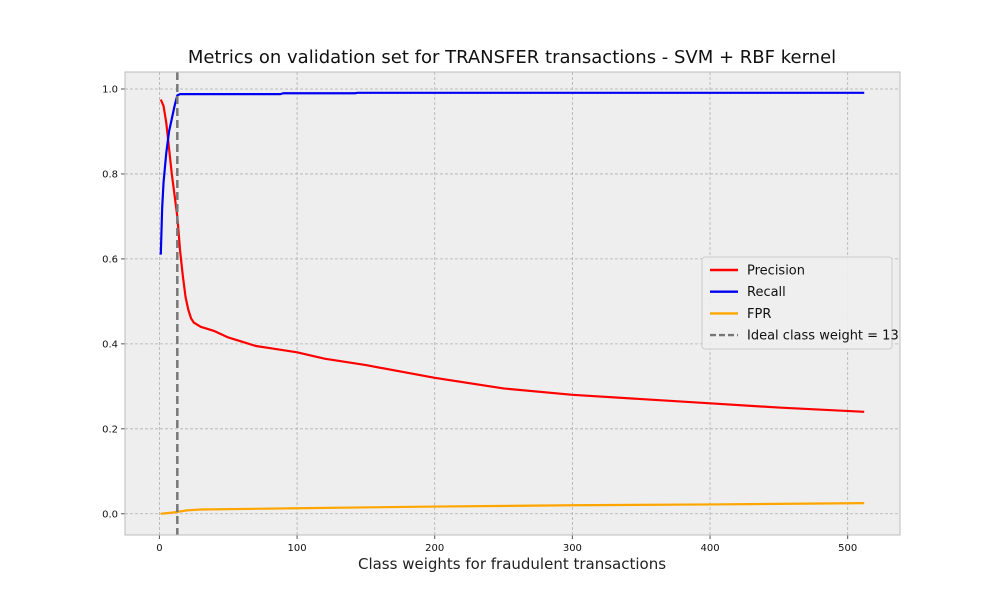 Image resolution: width=1000 pixels, height=600 pixels. I want to click on legend-box, so click(797, 303).